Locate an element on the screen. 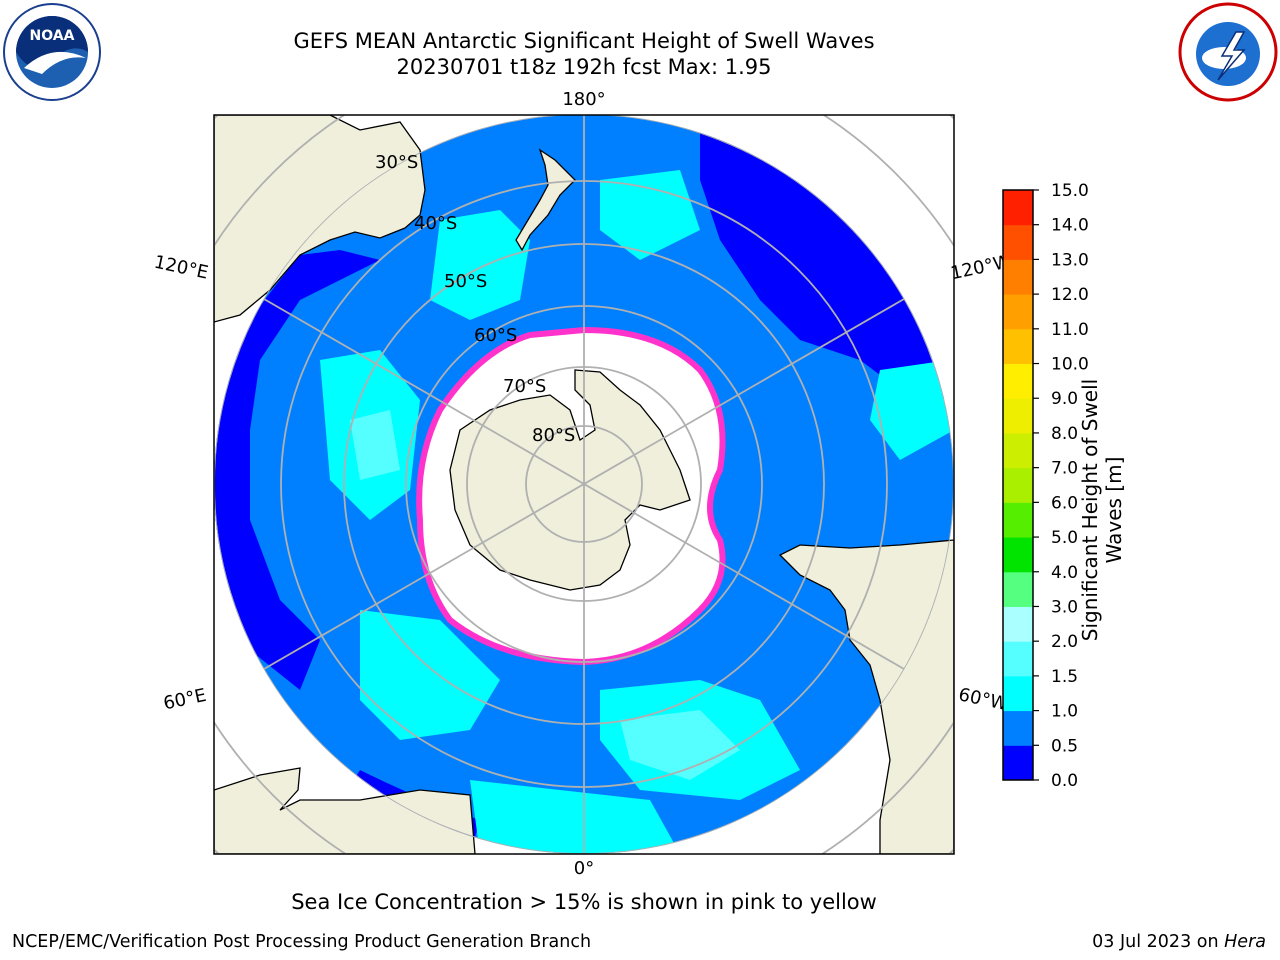 This screenshot has height=960, width=1280. lon-label-60e: 60°E is located at coordinates (185, 700).